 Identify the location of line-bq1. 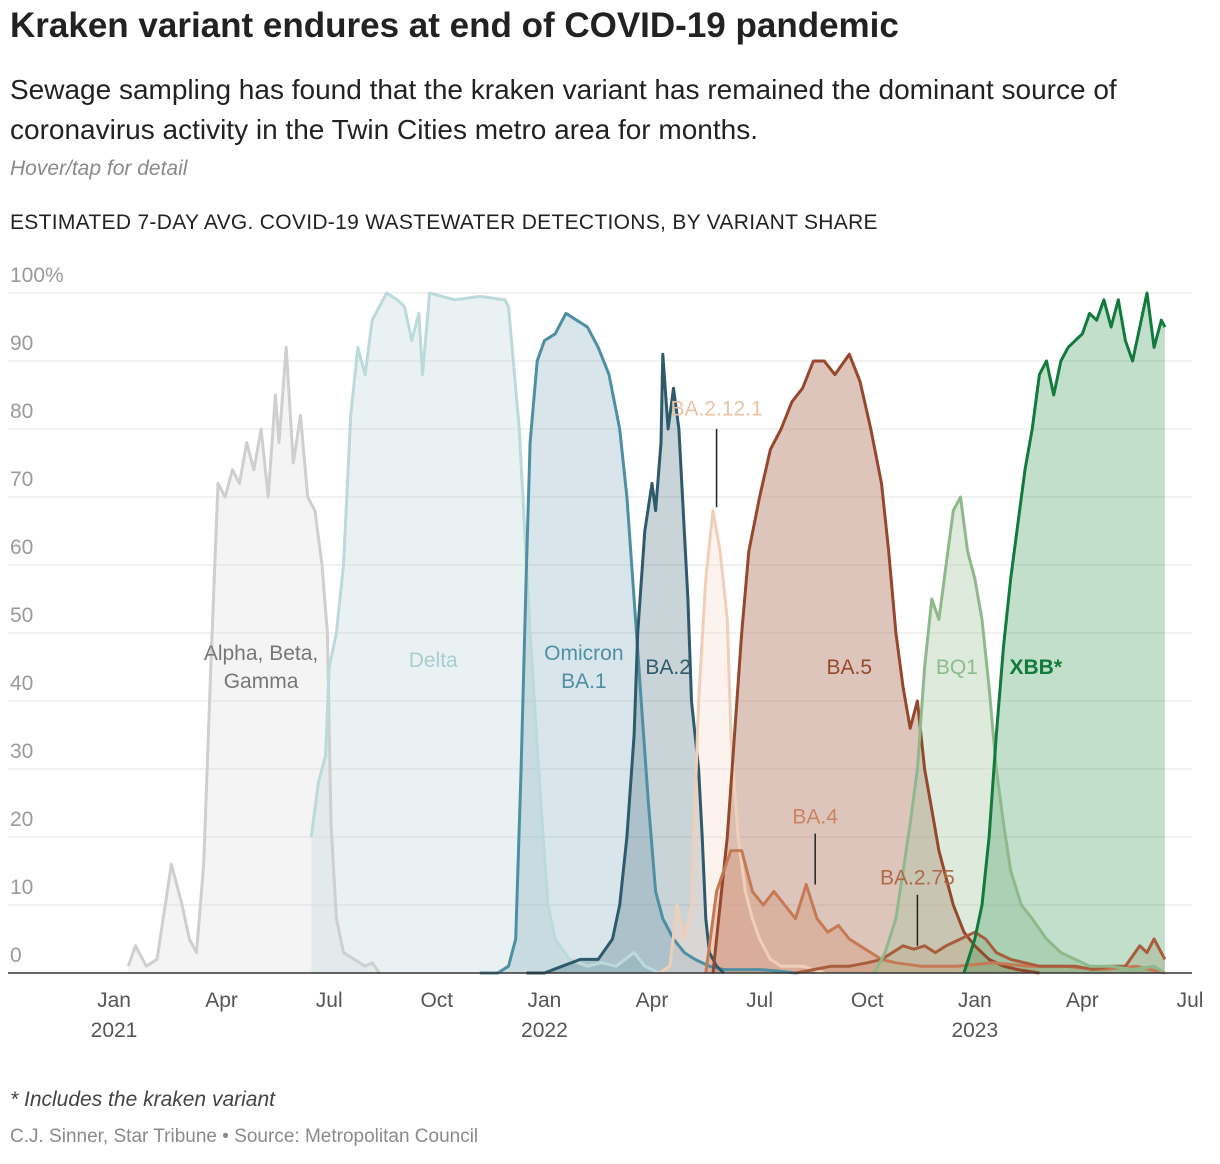
(1019, 735).